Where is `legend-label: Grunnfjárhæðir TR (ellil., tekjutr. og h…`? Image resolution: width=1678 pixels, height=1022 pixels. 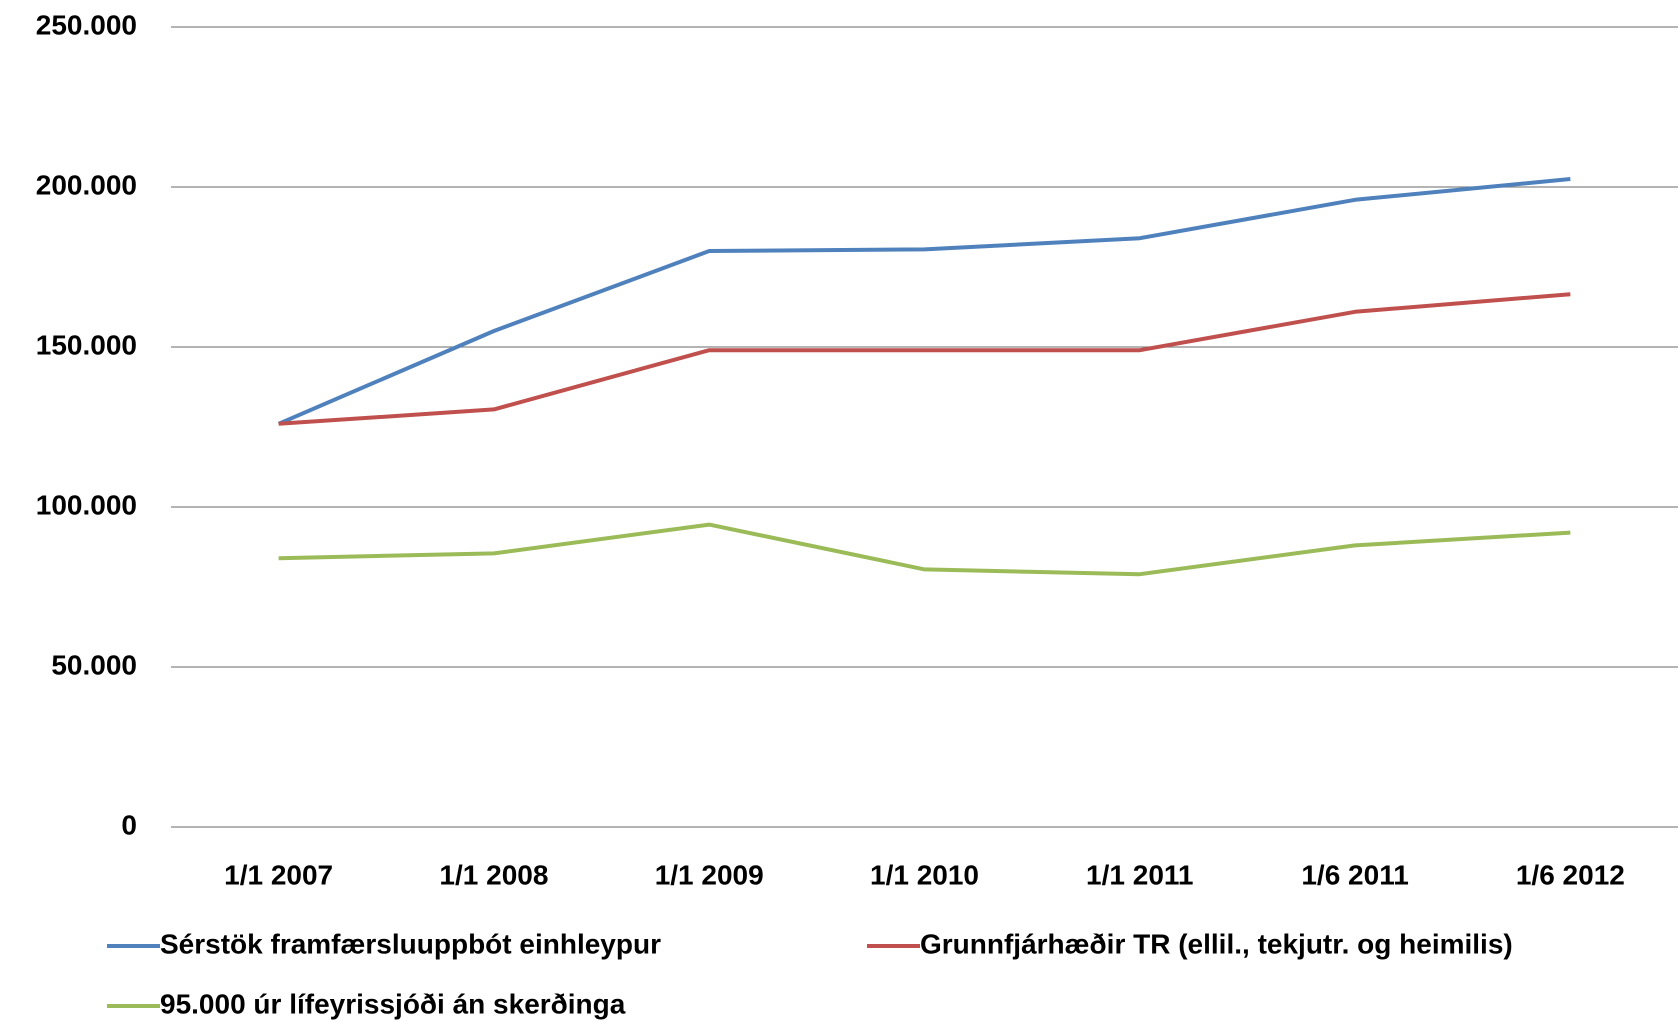 legend-label: Grunnfjárhæðir TR (ellil., tekjutr. og h… is located at coordinates (1216, 943).